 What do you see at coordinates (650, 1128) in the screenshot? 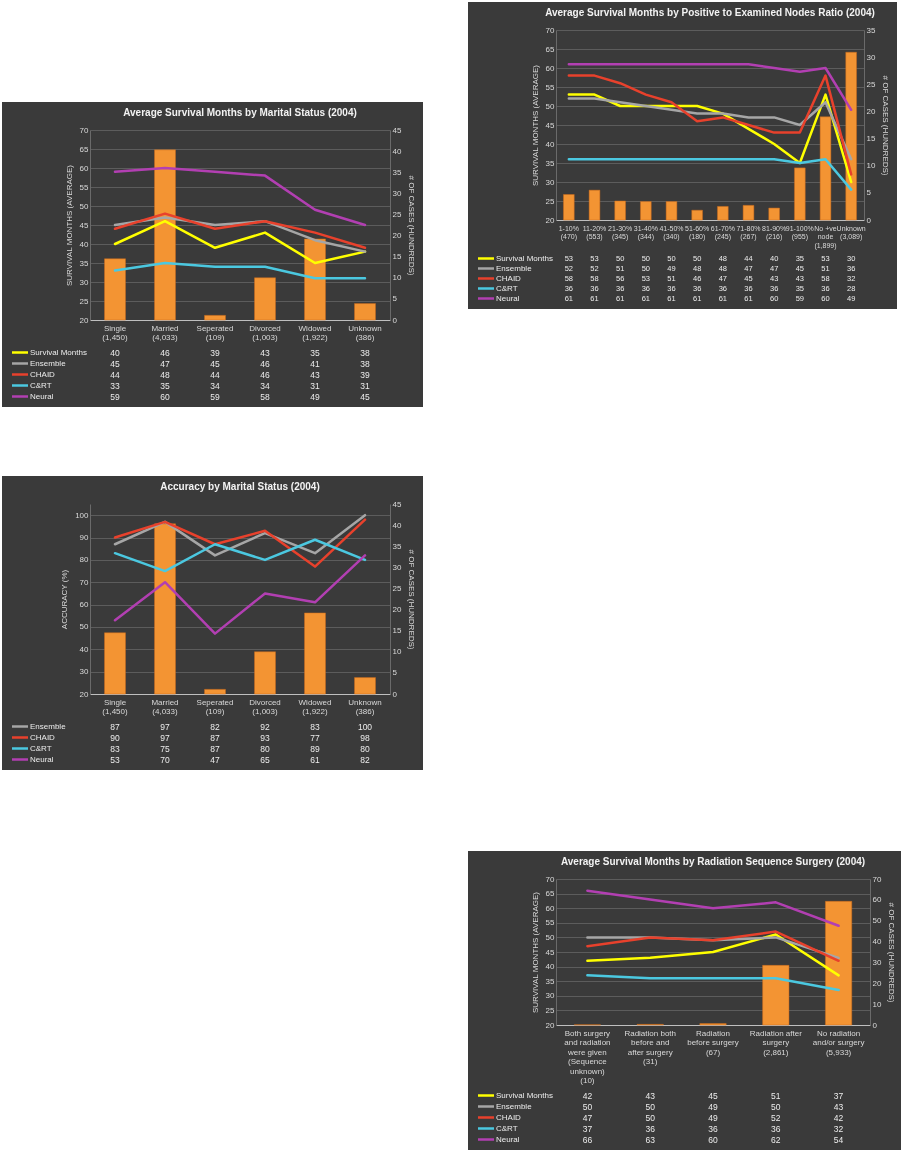
I see `data-label: 36` at bounding box center [650, 1128].